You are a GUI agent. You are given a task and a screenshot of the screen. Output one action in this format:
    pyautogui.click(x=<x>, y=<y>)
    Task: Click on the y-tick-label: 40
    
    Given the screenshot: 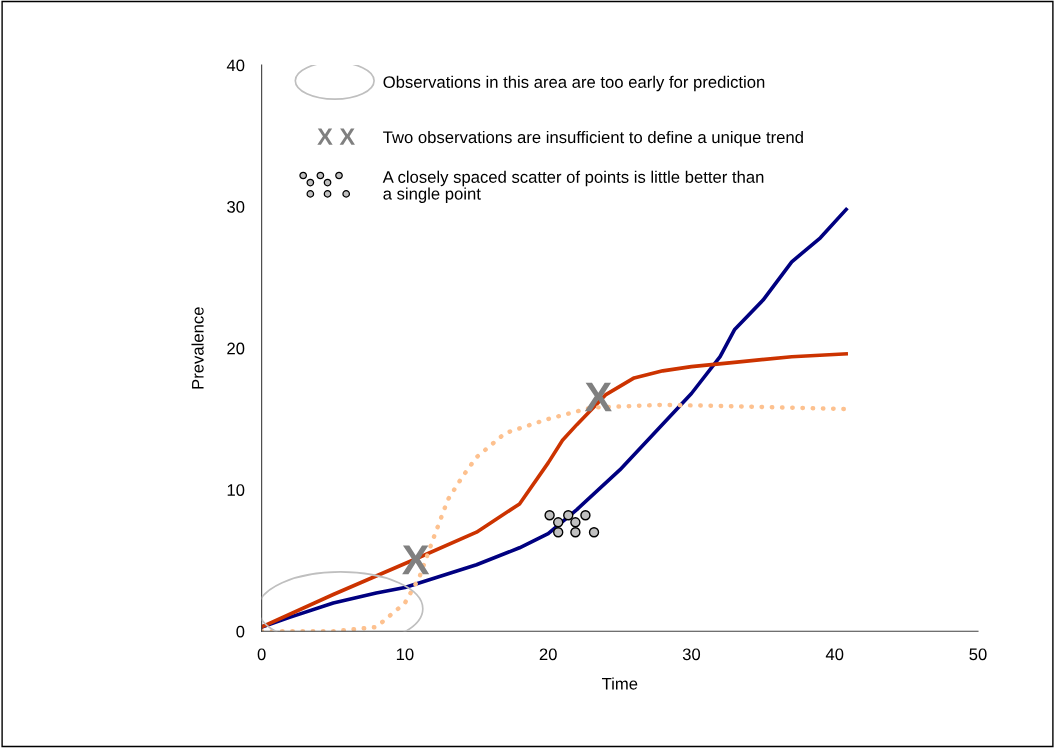 What is the action you would take?
    pyautogui.click(x=235, y=65)
    